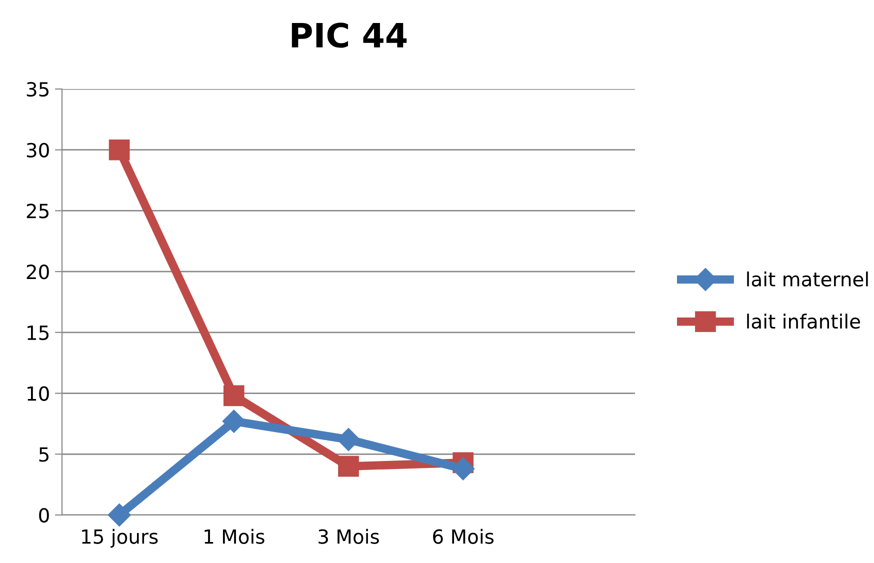 The width and height of the screenshot is (874, 563). What do you see at coordinates (38, 333) in the screenshot?
I see `y-tick-label: 15` at bounding box center [38, 333].